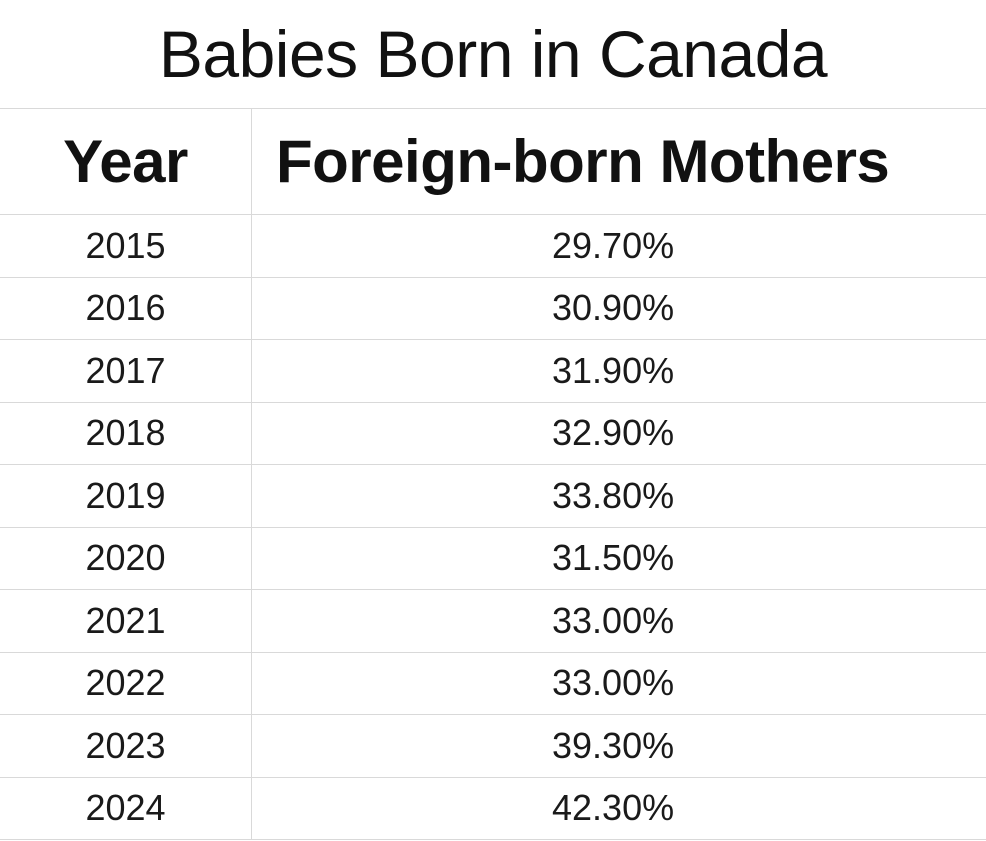  Describe the element at coordinates (126, 161) in the screenshot. I see `header-cell-year: Year` at that location.